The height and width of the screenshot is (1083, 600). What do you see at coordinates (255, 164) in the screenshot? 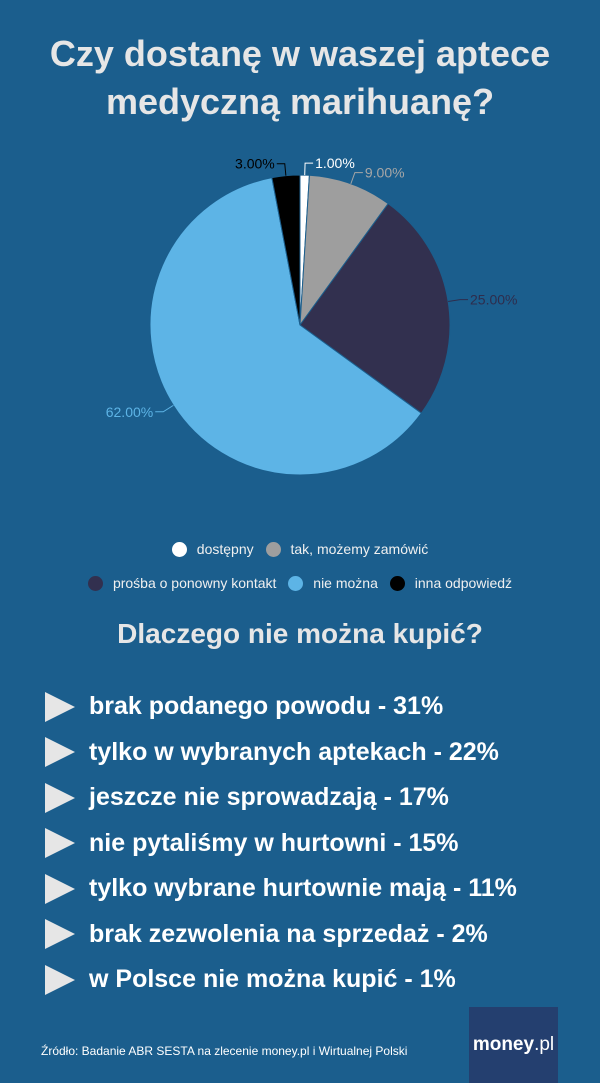
I see `data-label-4: 3.00%` at bounding box center [255, 164].